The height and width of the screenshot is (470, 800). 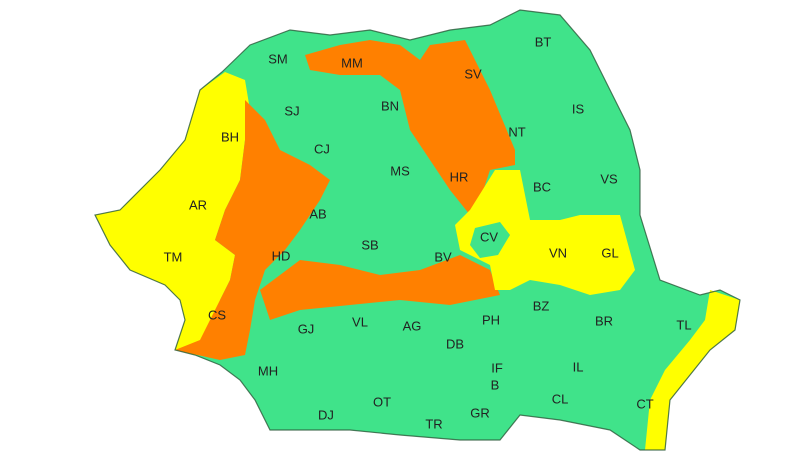 What do you see at coordinates (558, 252) in the screenshot?
I see `county-label-vn: VN` at bounding box center [558, 252].